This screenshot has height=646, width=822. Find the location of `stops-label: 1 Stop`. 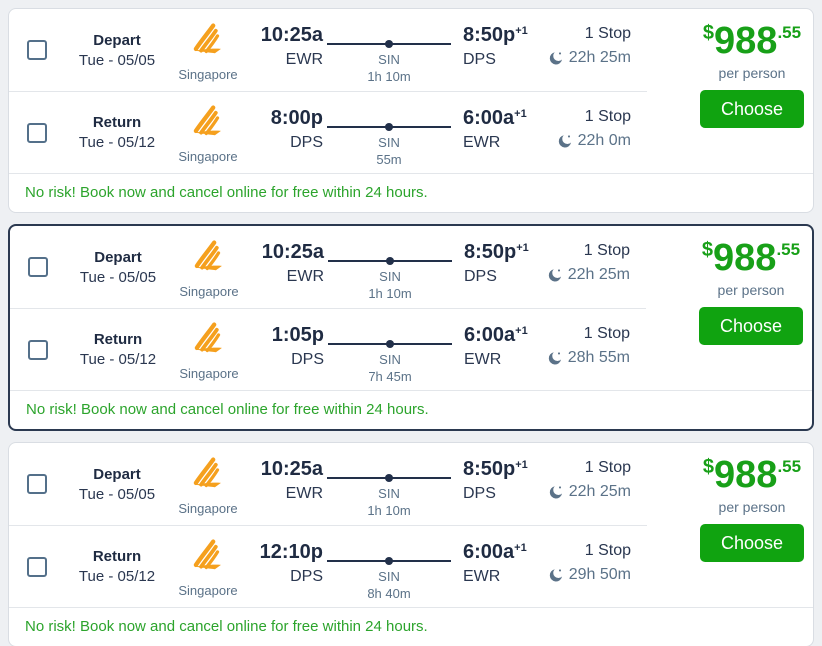

stops-label: 1 Stop is located at coordinates (607, 33).